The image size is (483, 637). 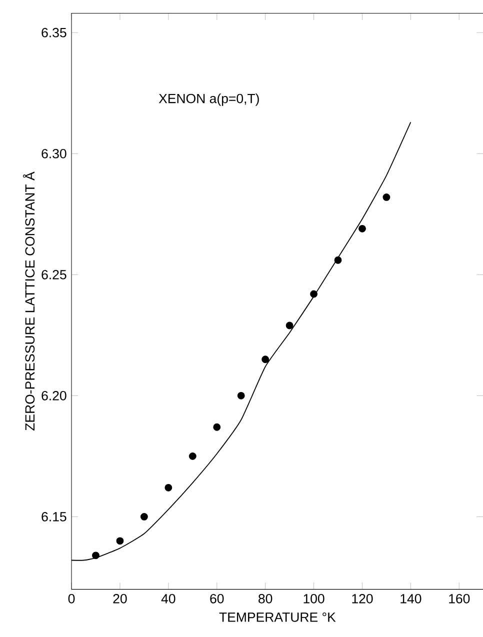 What do you see at coordinates (54, 153) in the screenshot?
I see `y-tick-label: 6.30` at bounding box center [54, 153].